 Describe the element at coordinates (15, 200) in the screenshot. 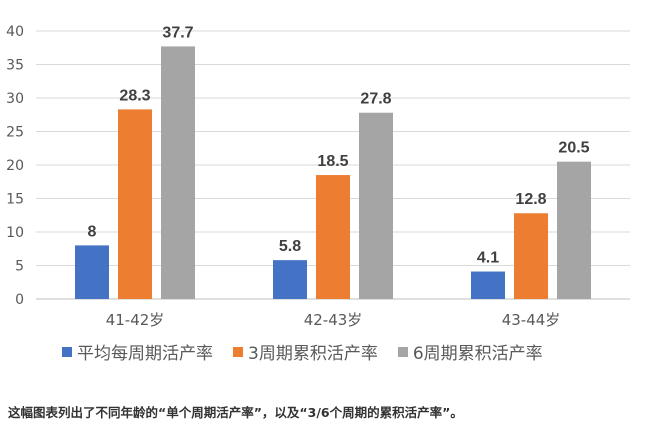

I see `y-tick-label: 15` at that location.